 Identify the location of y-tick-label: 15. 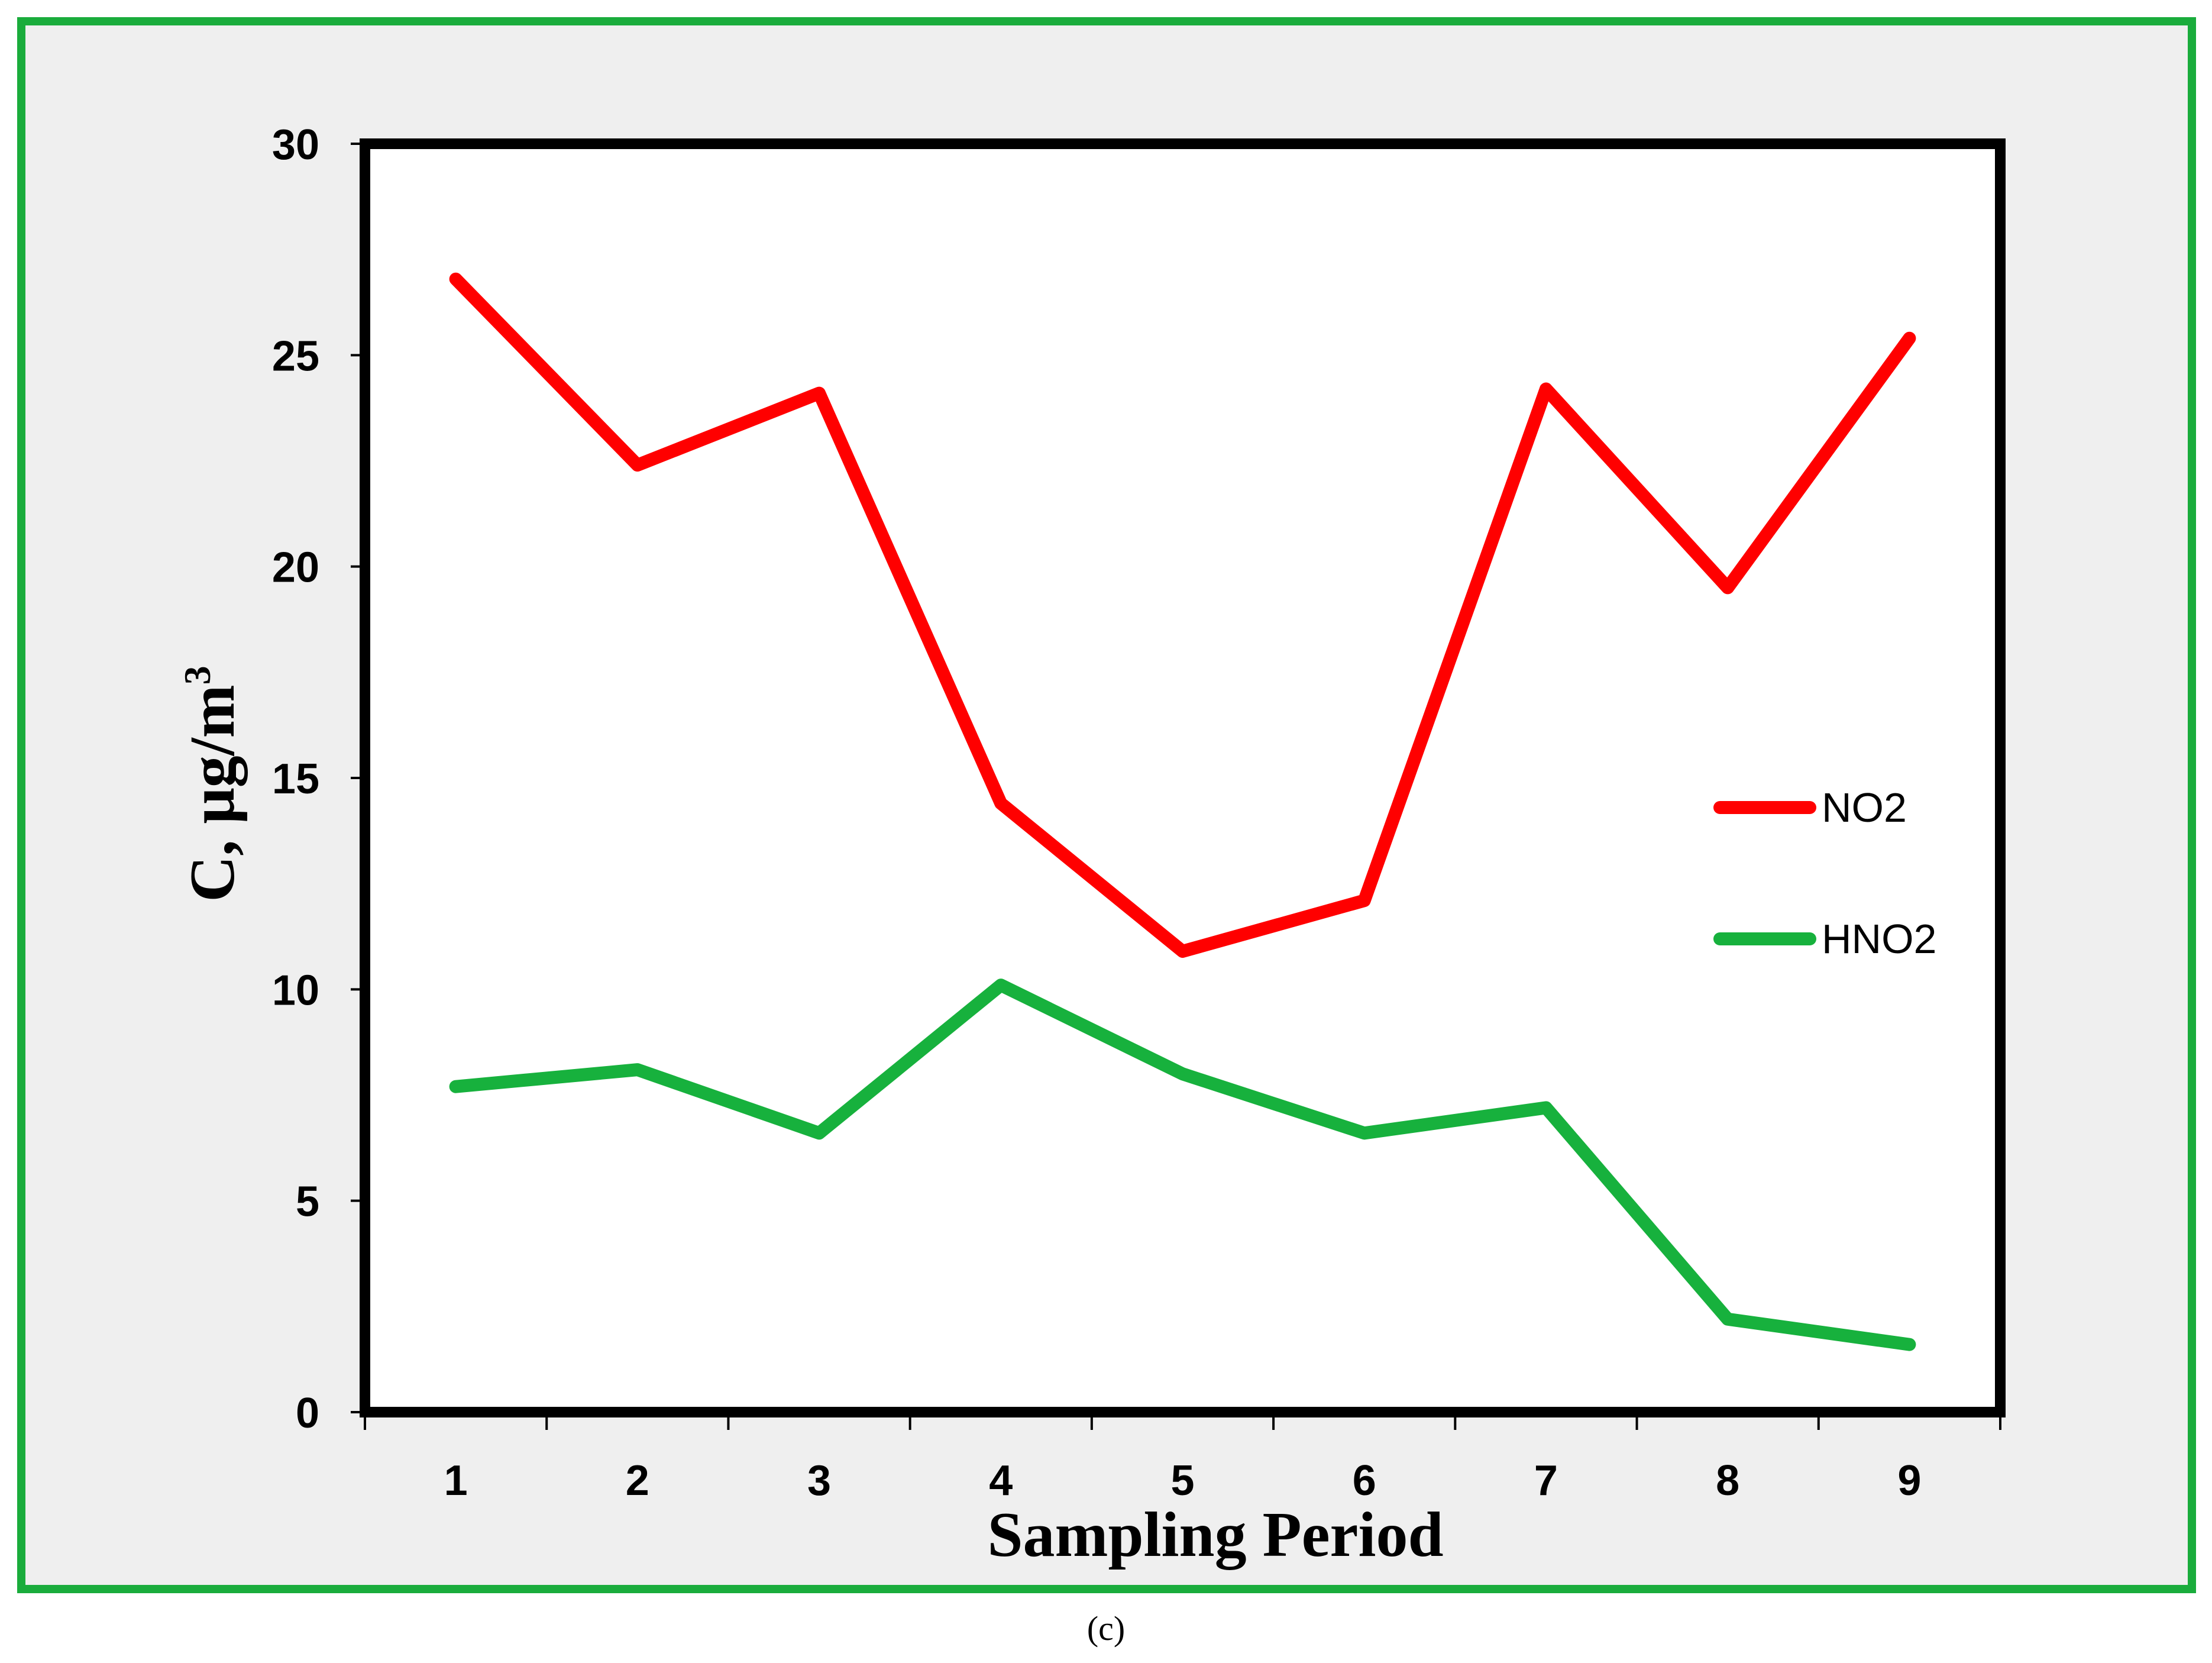
(295, 779).